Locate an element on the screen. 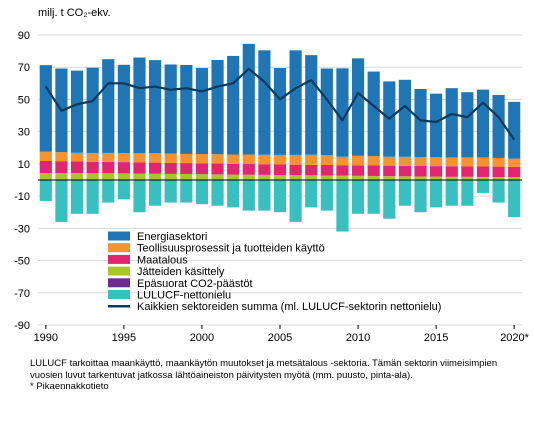 Image resolution: width=534 pixels, height=421 pixels. y-axis-unit-label: milj. t CO₂-ekv. is located at coordinates (74, 13).